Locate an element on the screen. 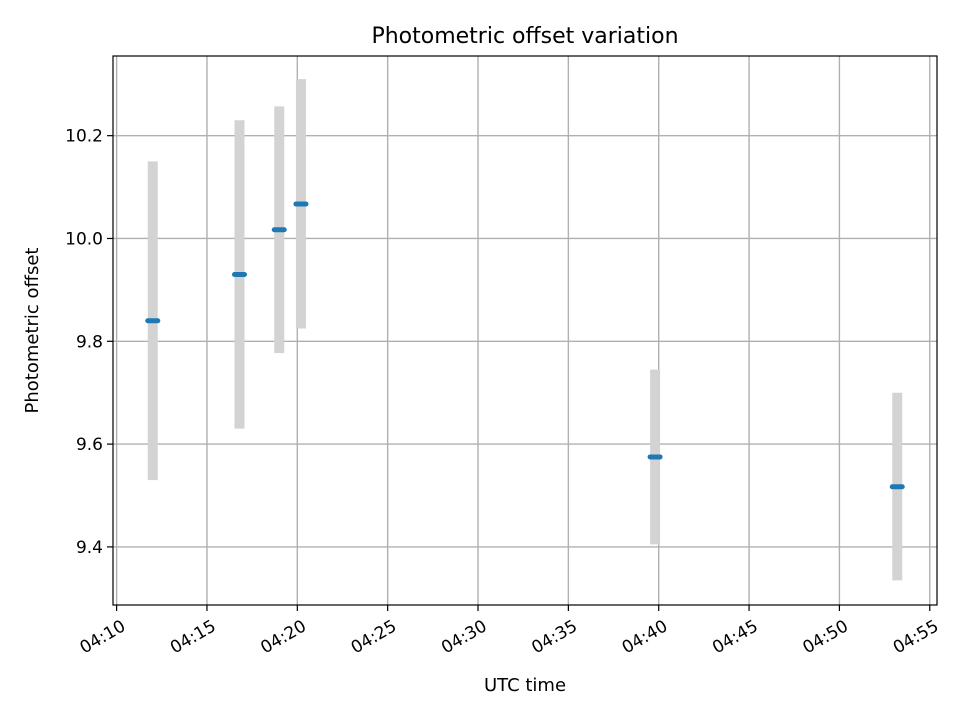 This screenshot has height=720, width=960. y-axis-label: Photometric offset is located at coordinates (32, 331).